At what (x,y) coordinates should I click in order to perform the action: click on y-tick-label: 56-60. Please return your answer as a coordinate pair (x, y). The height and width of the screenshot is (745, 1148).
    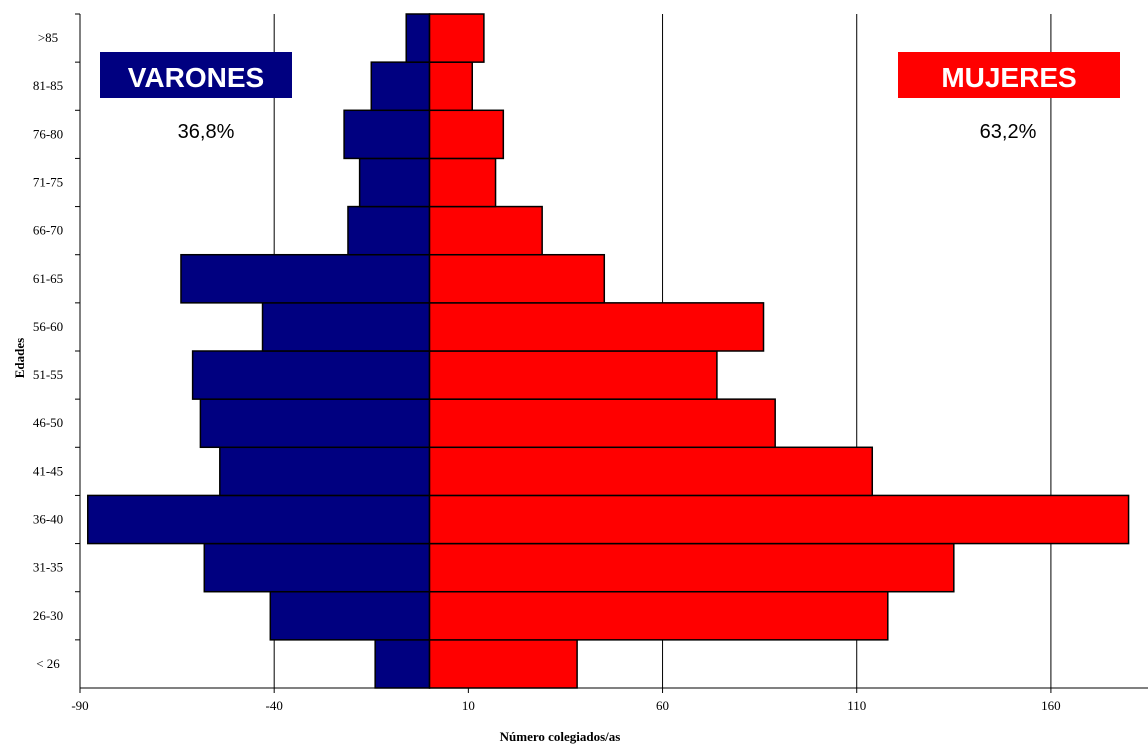
    Looking at the image, I should click on (48, 326).